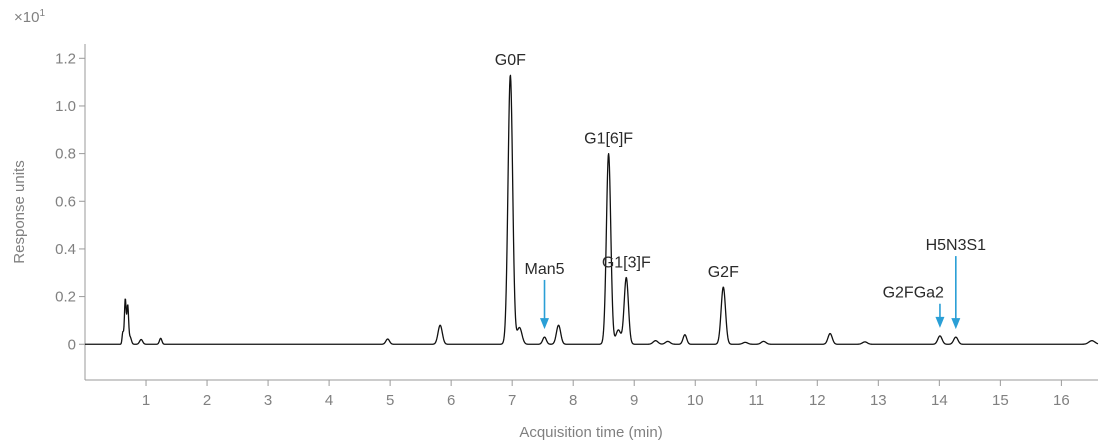 This screenshot has width=1103, height=445. Describe the element at coordinates (65, 154) in the screenshot. I see `y-tick-label: 0.8` at that location.